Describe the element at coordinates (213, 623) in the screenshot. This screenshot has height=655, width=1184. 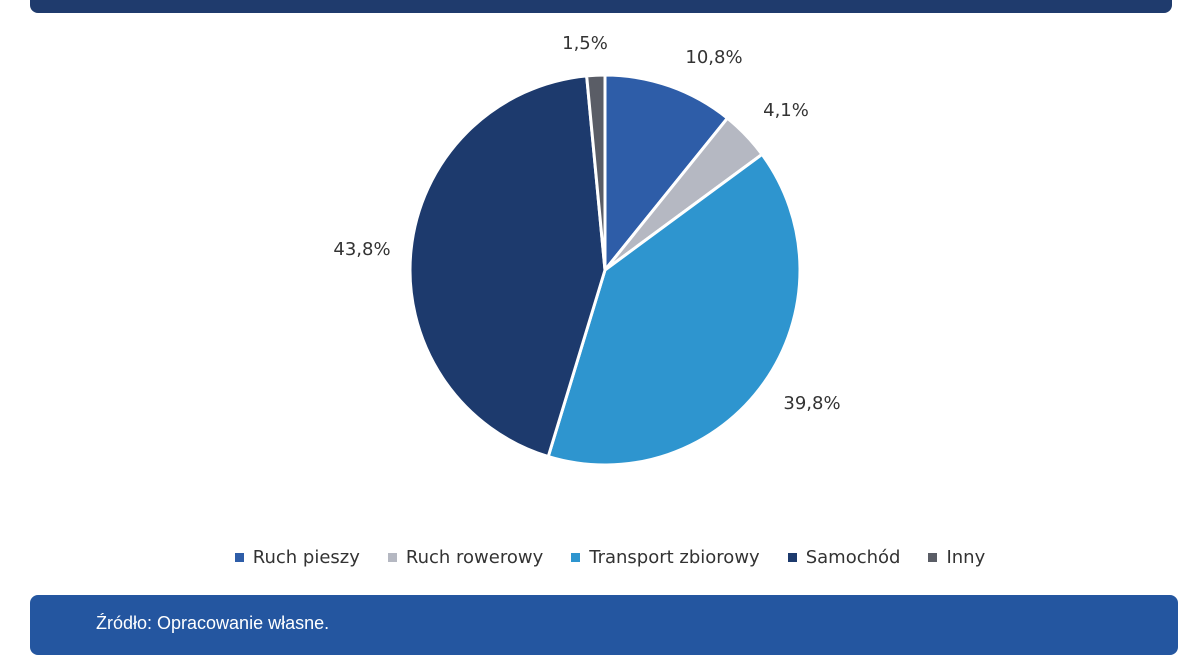
I see `source-note: Źródło: Opracowanie własne.` at that location.